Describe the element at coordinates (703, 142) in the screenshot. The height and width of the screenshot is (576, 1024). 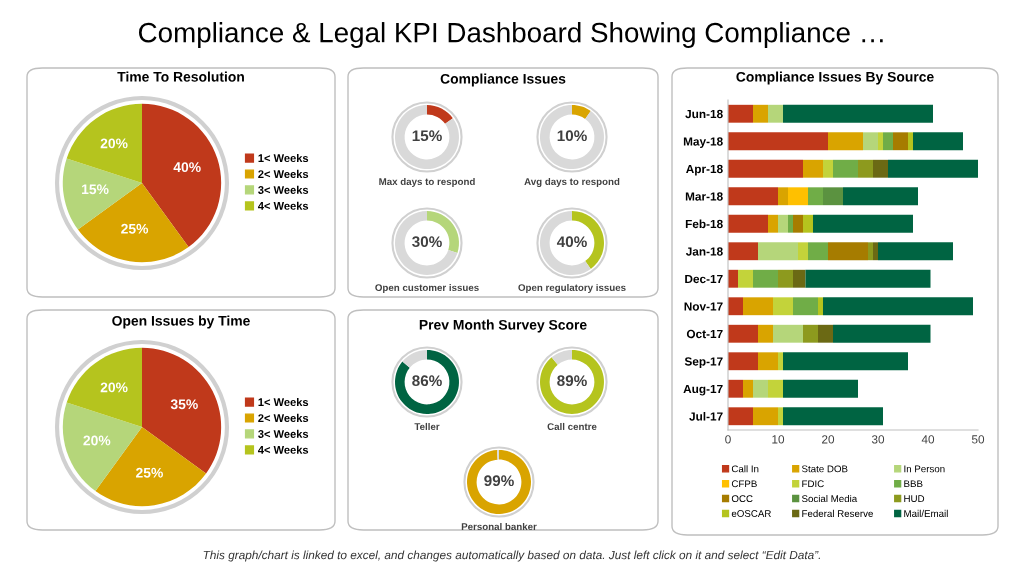
I see `y-tick-label: May-18` at that location.